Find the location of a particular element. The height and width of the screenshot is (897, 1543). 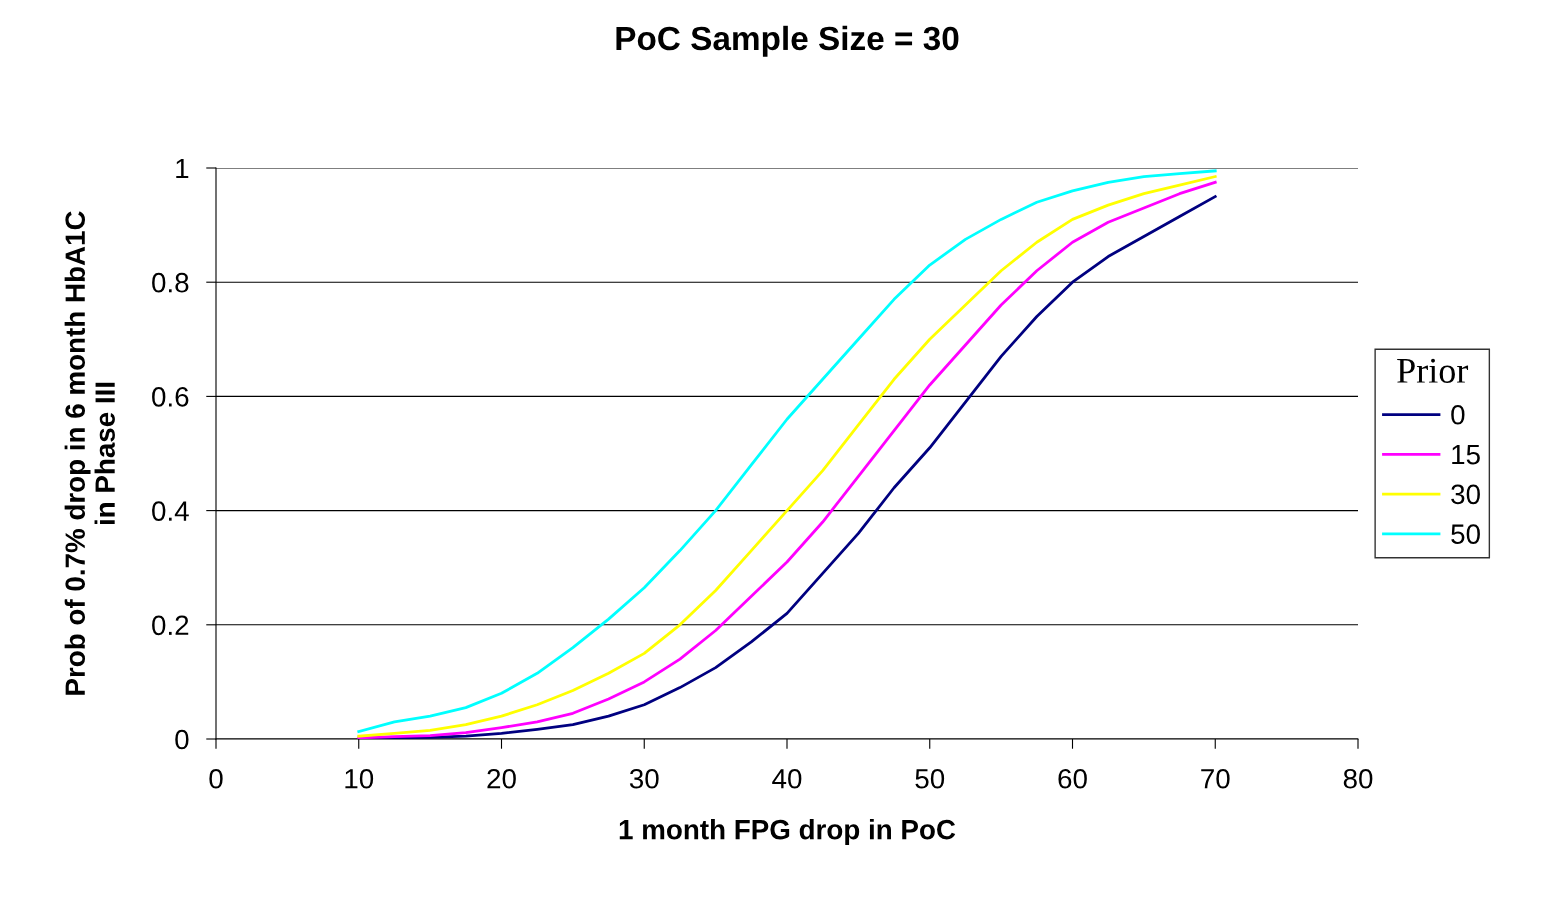

legend-label: 15 is located at coordinates (1466, 455).